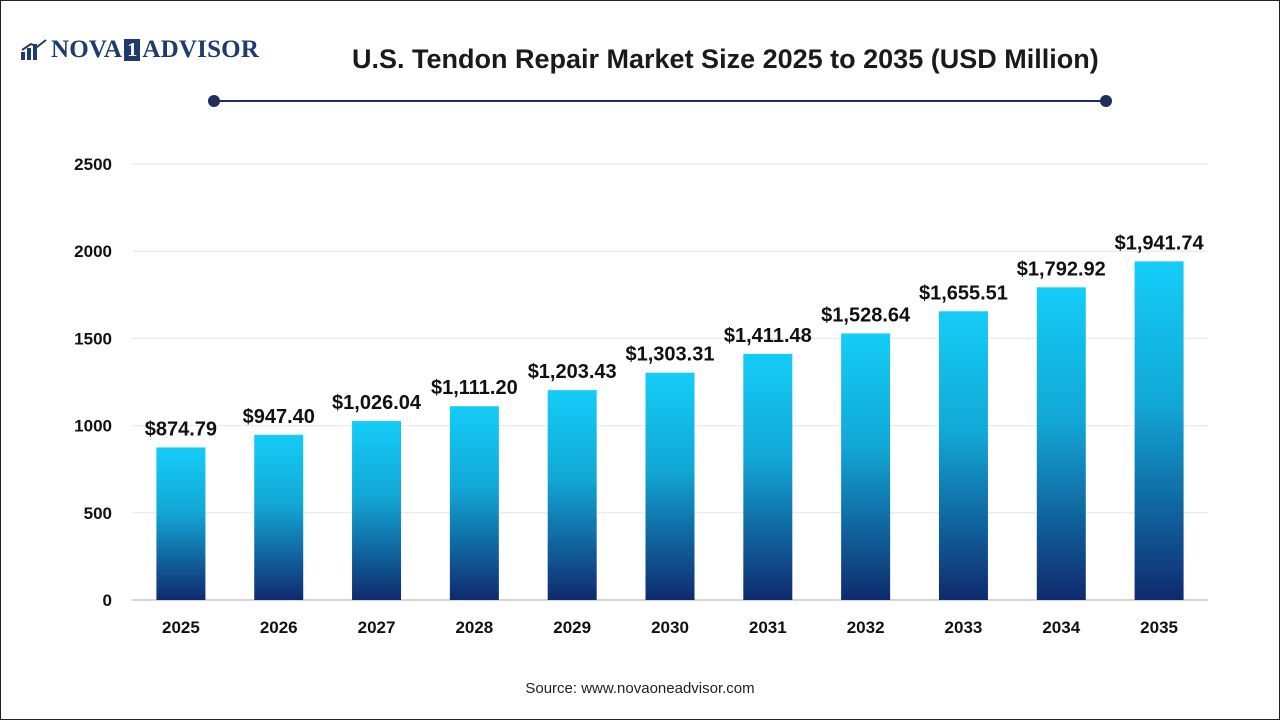 Image resolution: width=1280 pixels, height=720 pixels. I want to click on y-tick-label: 1000, so click(93, 426).